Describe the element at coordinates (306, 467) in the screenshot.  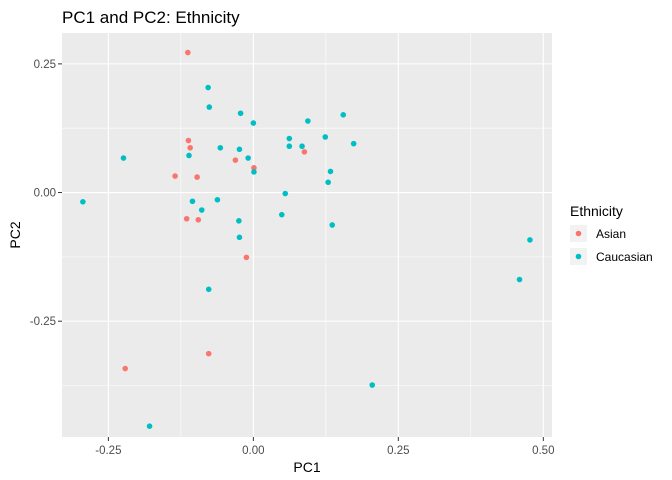
I see `x-axis-title: PC1` at that location.